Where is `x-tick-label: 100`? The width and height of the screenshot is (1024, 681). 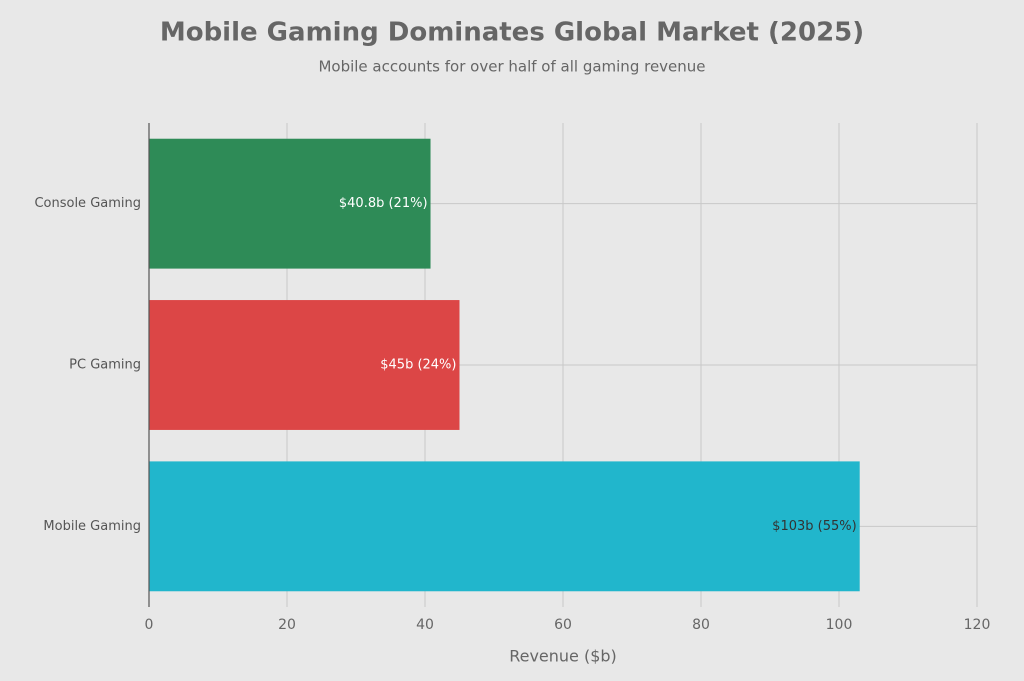 x-tick-label: 100 is located at coordinates (839, 625).